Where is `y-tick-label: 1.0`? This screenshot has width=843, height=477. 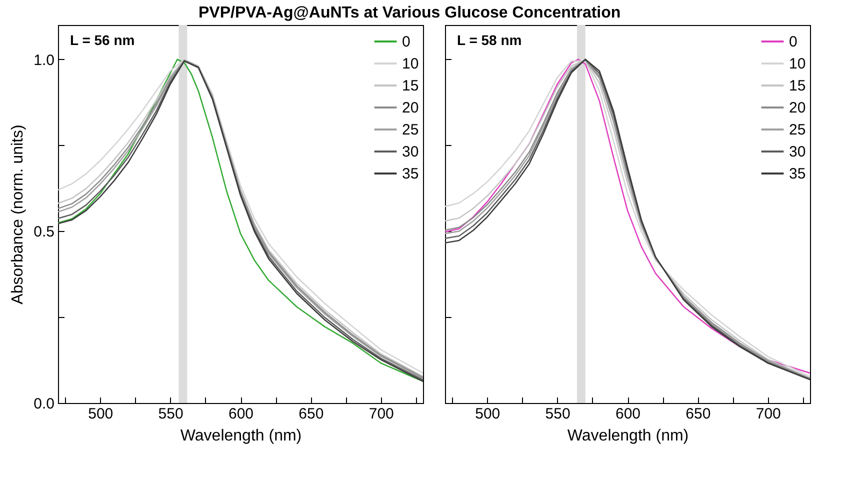
y-tick-label: 1.0 is located at coordinates (44, 60).